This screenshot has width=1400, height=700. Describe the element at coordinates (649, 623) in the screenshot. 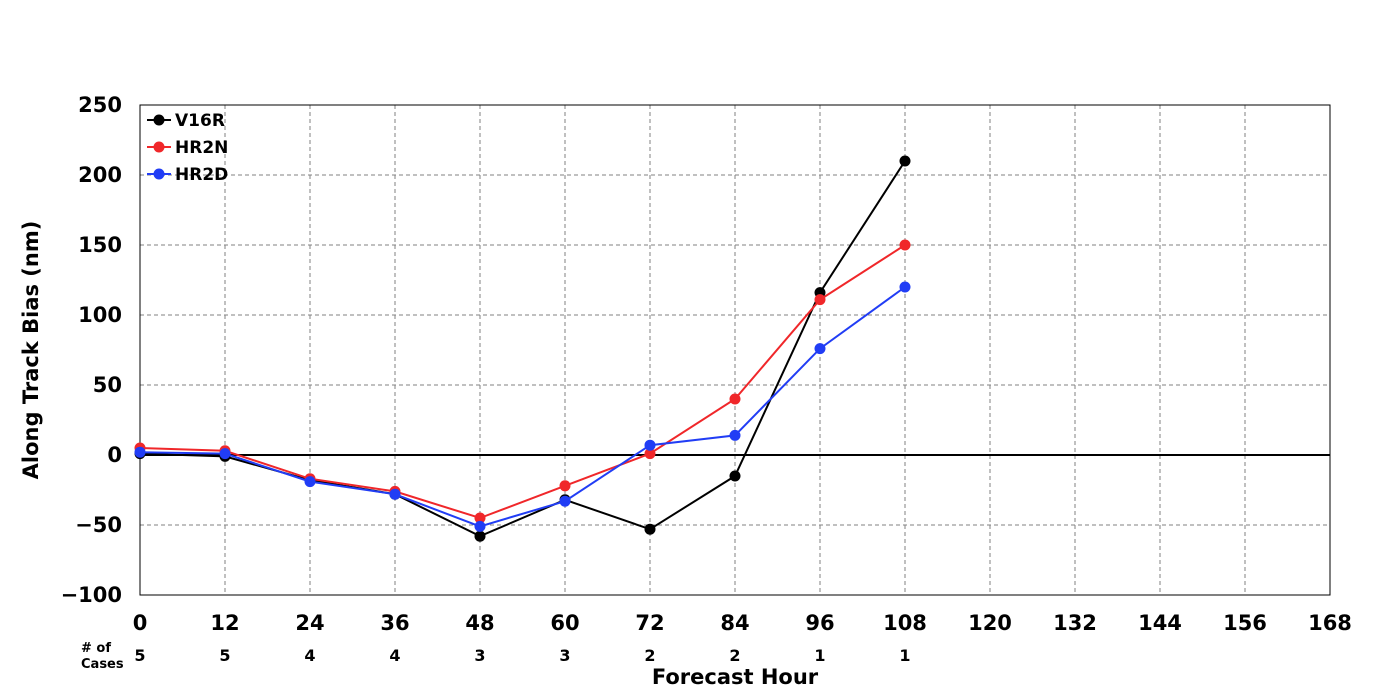

I see `x-tick-label: 72` at that location.